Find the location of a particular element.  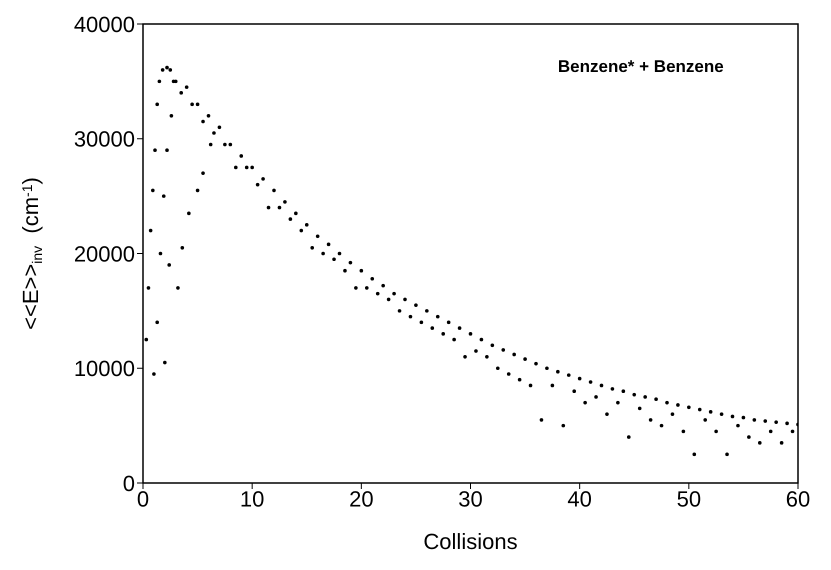

x-tick-label: 40 is located at coordinates (579, 499).